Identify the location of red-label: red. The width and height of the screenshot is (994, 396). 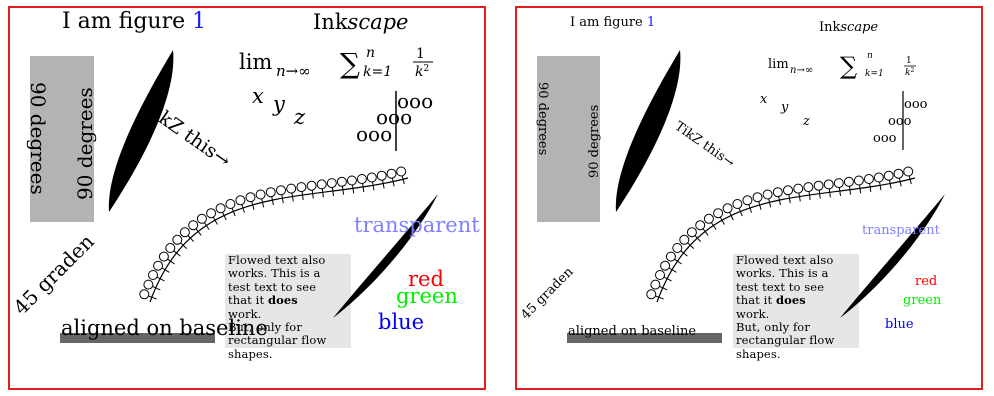
(426, 279).